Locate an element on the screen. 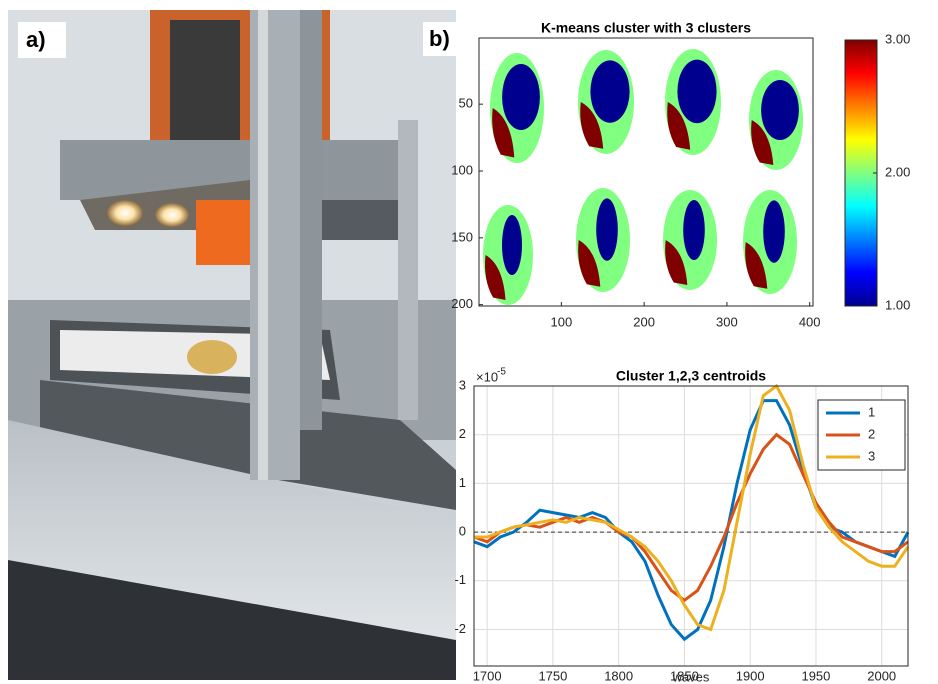 This screenshot has width=938, height=684. y-tick-label: 0 is located at coordinates (462, 531).